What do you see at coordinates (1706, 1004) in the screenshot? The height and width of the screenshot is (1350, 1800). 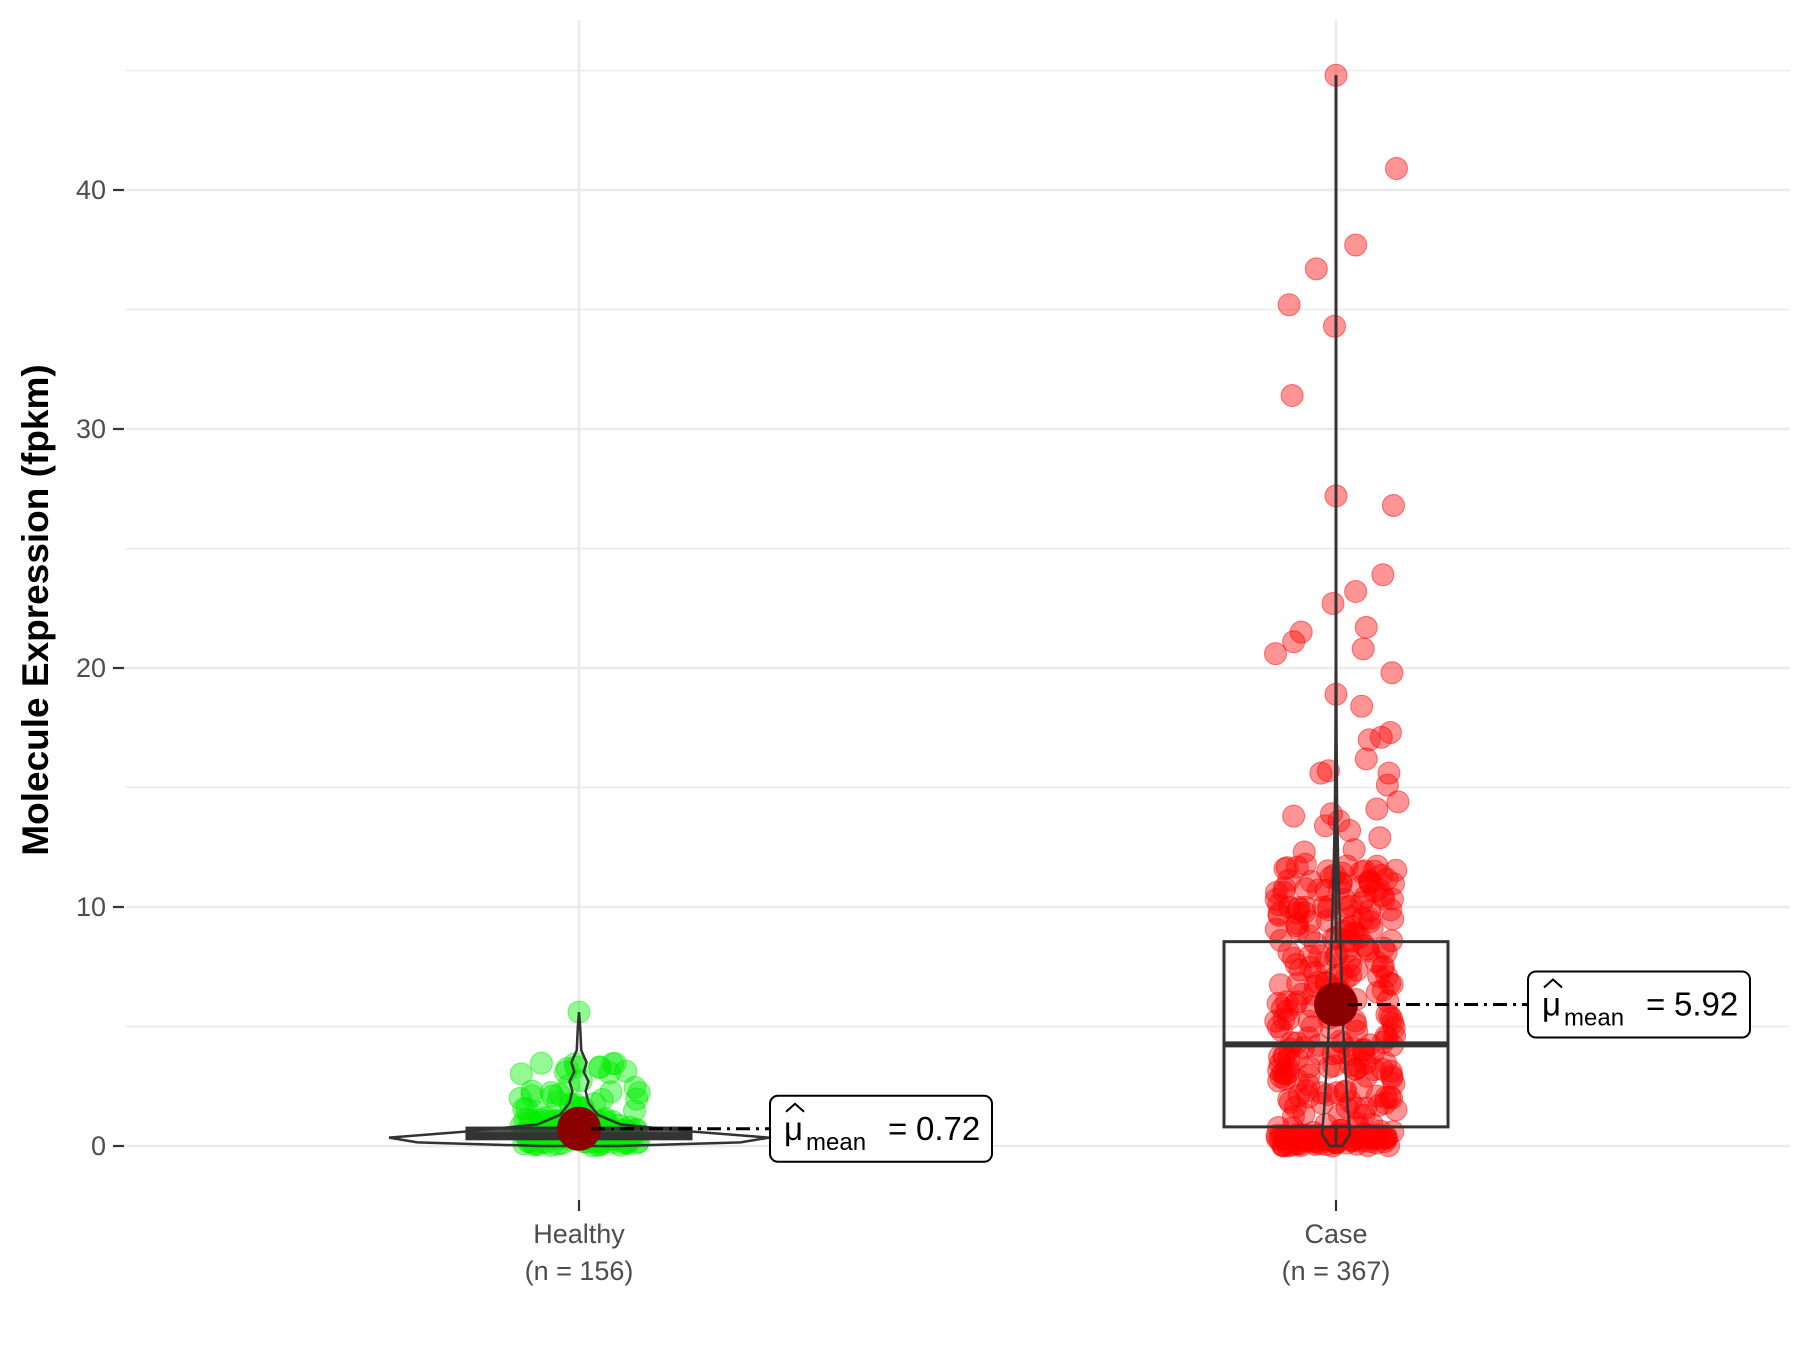 I see `mean-value-label: 5.92` at bounding box center [1706, 1004].